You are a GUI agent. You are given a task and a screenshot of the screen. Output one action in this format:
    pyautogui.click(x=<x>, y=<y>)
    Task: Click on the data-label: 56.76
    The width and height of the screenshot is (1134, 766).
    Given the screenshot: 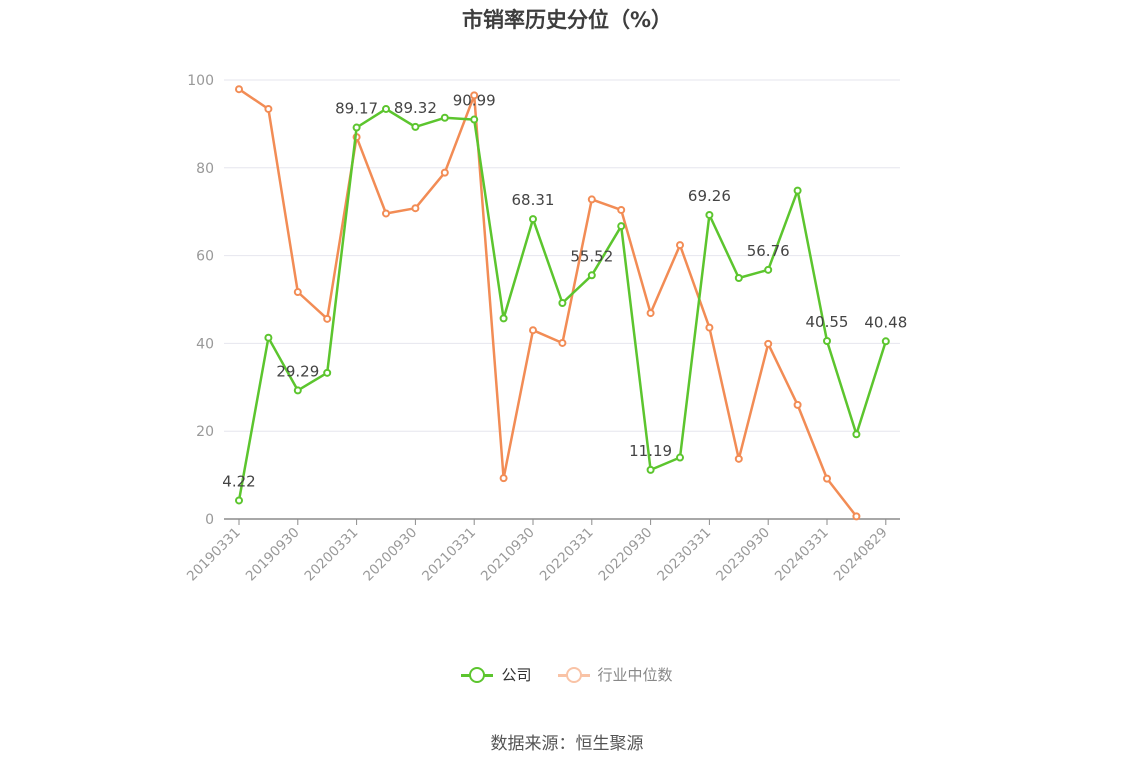 What is the action you would take?
    pyautogui.click(x=768, y=251)
    